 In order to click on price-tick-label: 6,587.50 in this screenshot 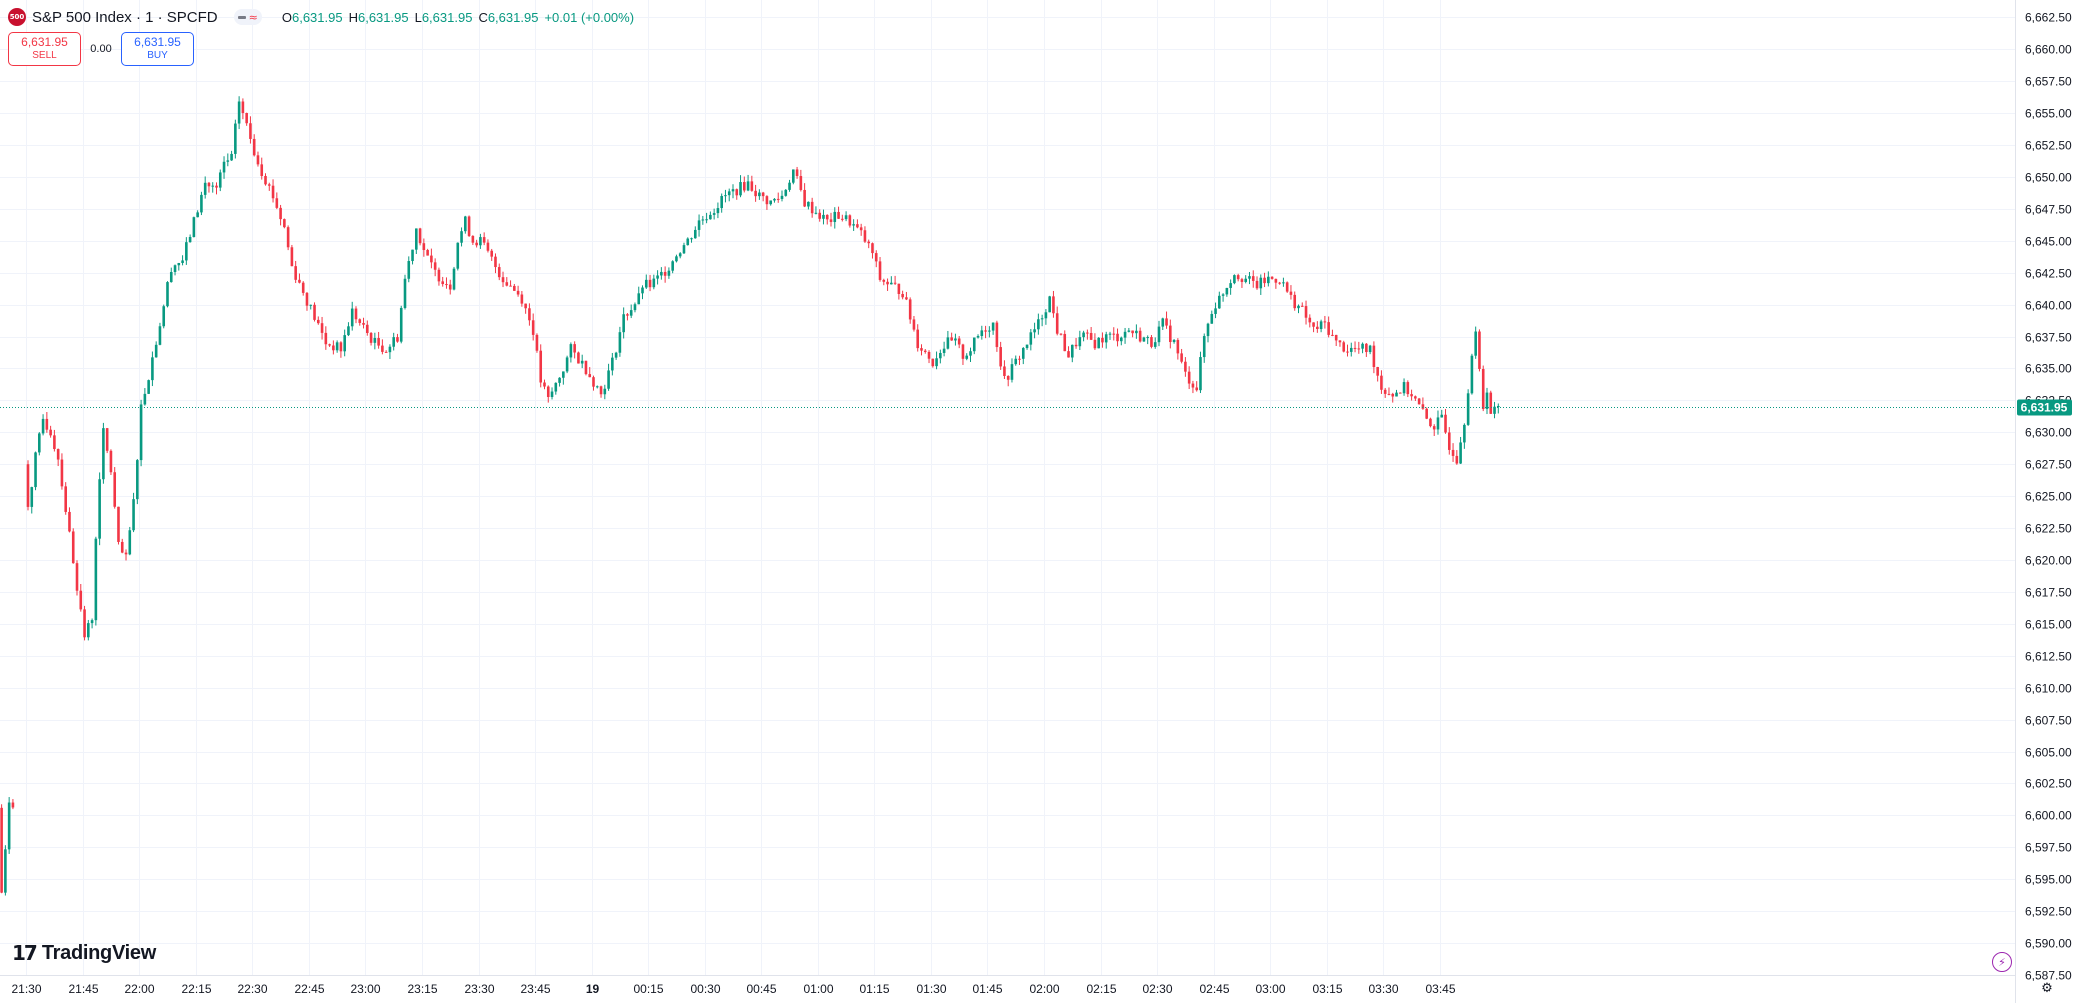, I will do `click(2048, 976)`.